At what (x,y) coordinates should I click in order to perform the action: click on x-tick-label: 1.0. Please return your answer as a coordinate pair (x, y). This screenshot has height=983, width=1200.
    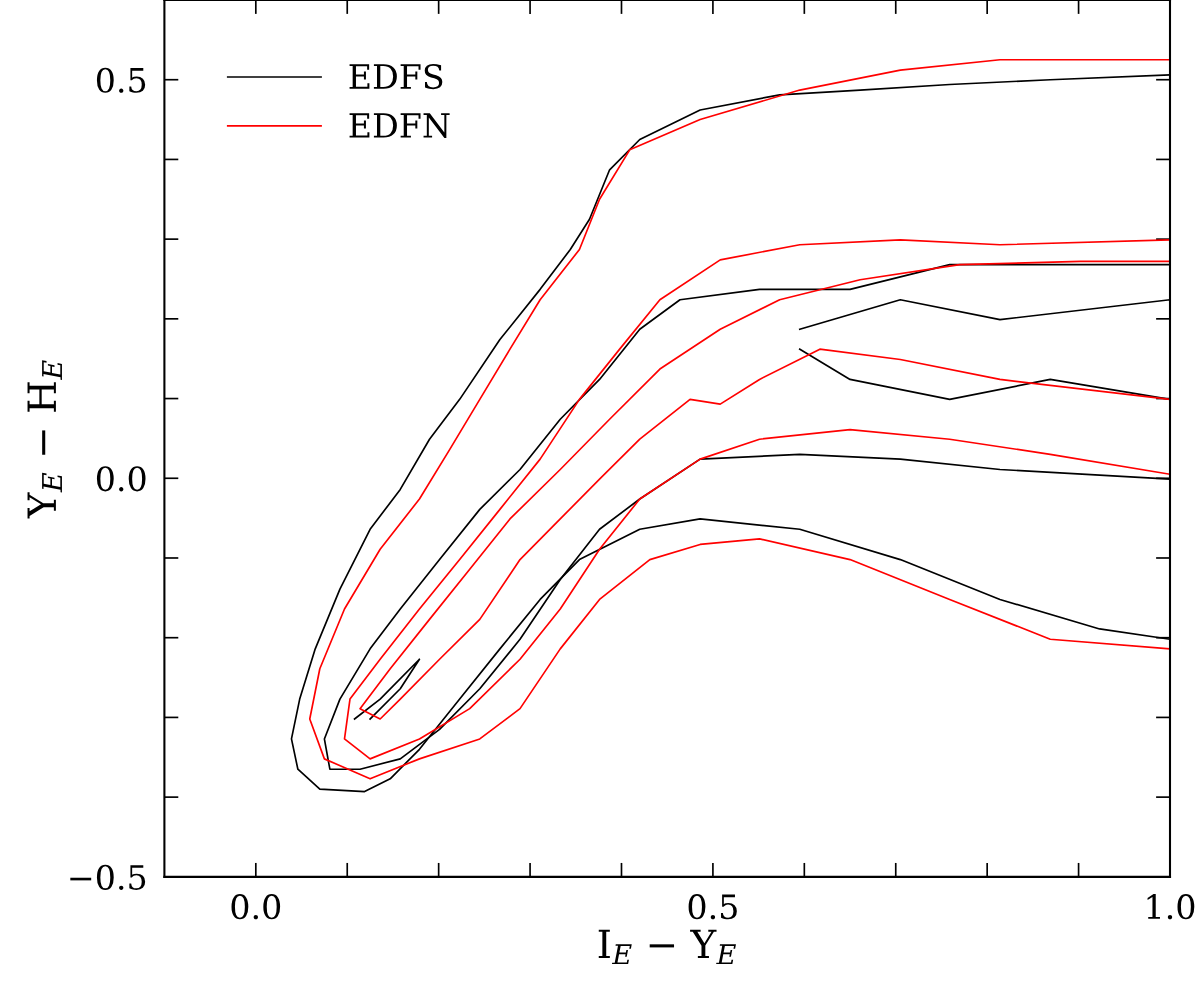
    Looking at the image, I should click on (1171, 907).